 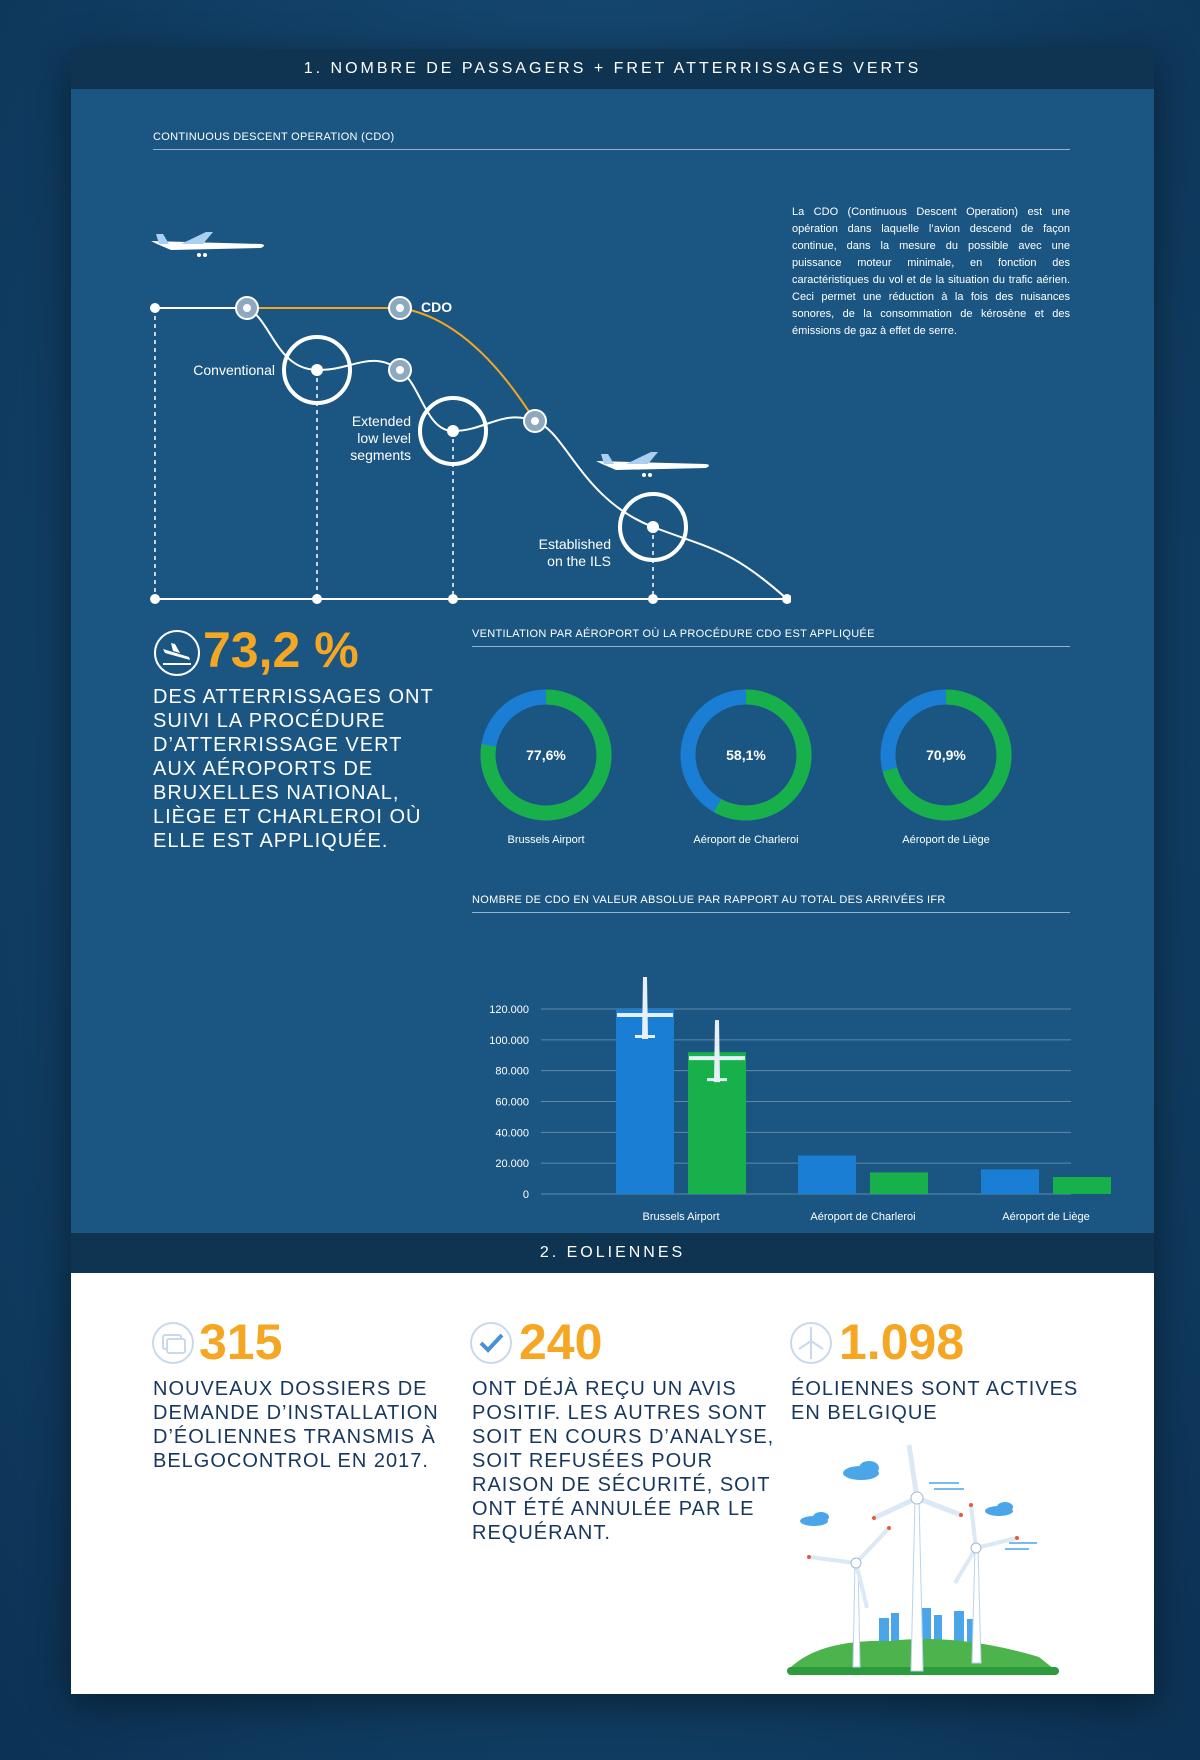 I want to click on donut-charts: 77,6% 58,1% 70,9%, so click(x=746, y=755).